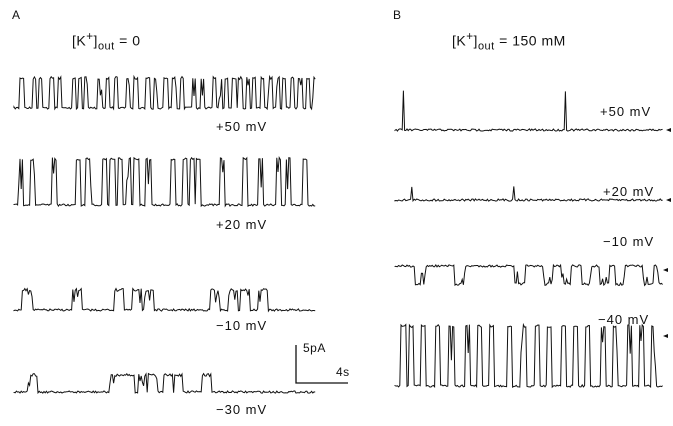 The height and width of the screenshot is (426, 673). Describe the element at coordinates (668, 200) in the screenshot. I see `baseline-marker-b2` at that location.